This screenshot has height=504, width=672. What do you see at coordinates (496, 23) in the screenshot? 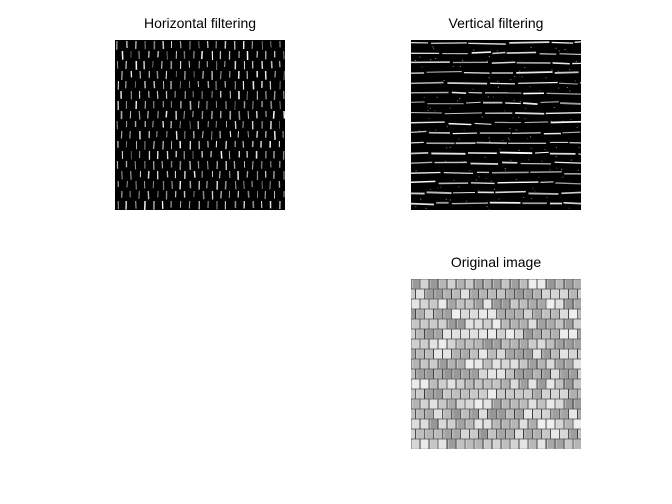
I see `panel-title-vertical: Vertical filtering` at bounding box center [496, 23].